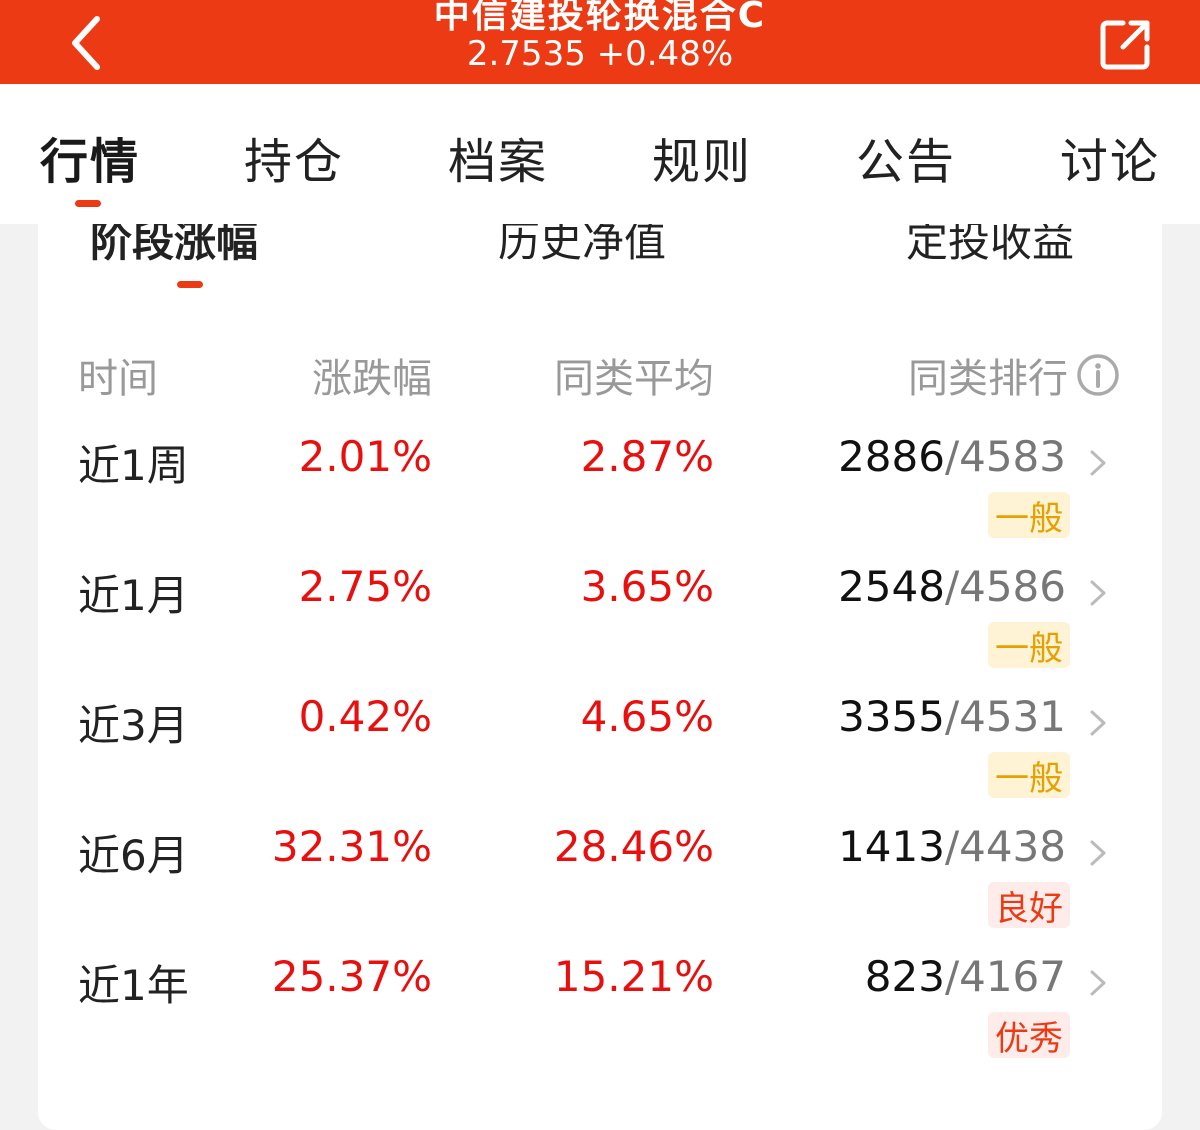 This screenshot has width=1200, height=1130. What do you see at coordinates (647, 716) in the screenshot?
I see `row-avg: 4.65%` at bounding box center [647, 716].